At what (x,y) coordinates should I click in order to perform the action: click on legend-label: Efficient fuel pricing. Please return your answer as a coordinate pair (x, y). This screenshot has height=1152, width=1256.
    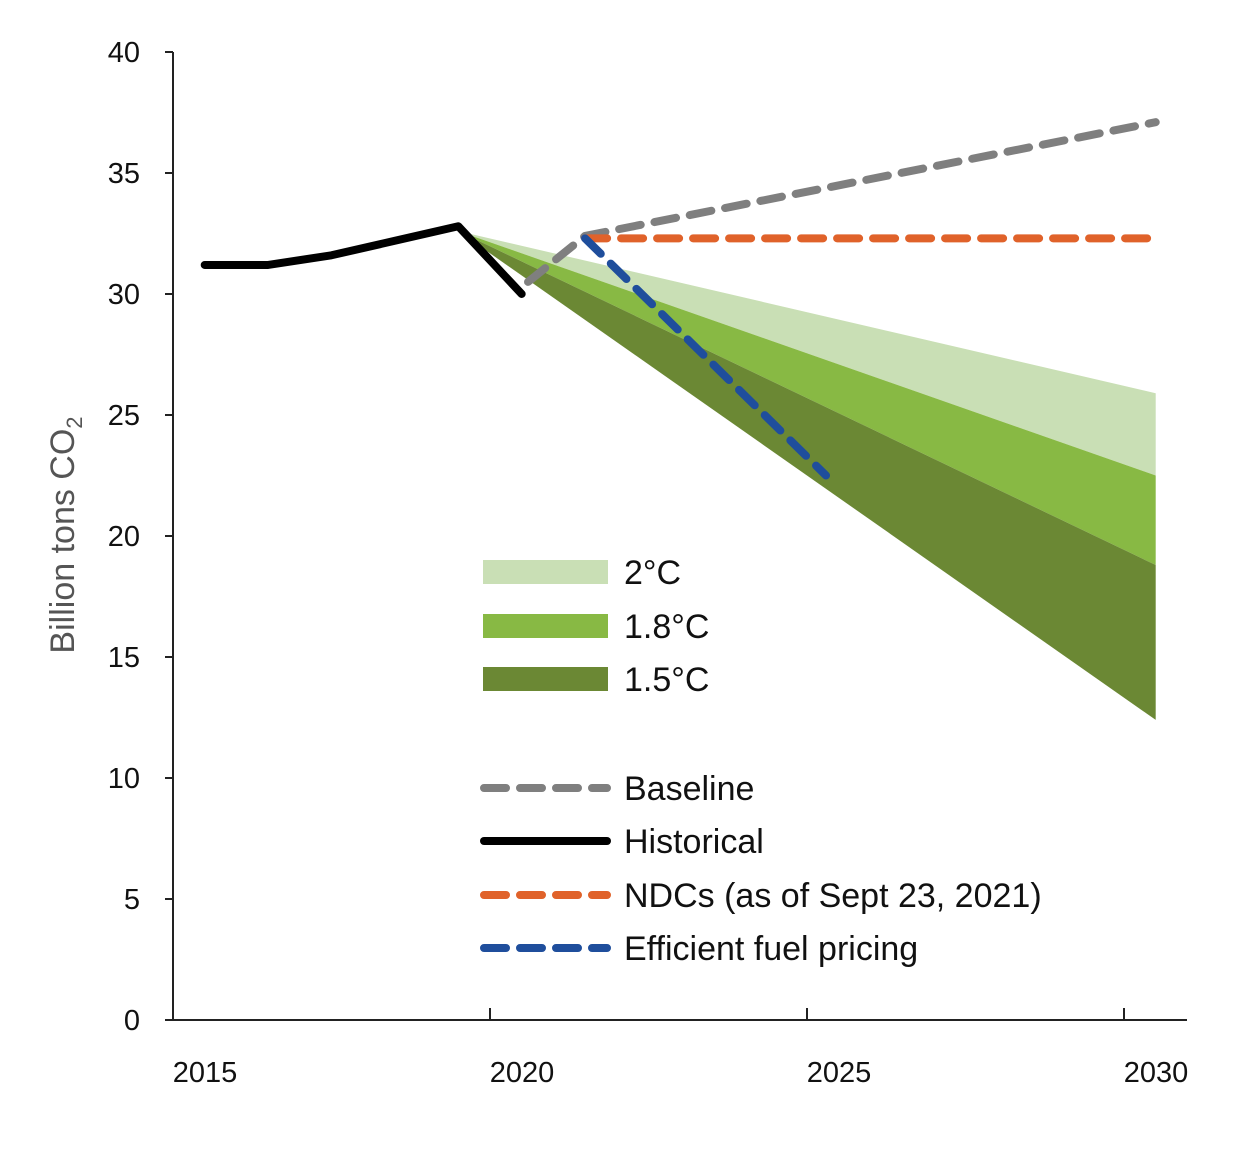
    Looking at the image, I should click on (771, 949).